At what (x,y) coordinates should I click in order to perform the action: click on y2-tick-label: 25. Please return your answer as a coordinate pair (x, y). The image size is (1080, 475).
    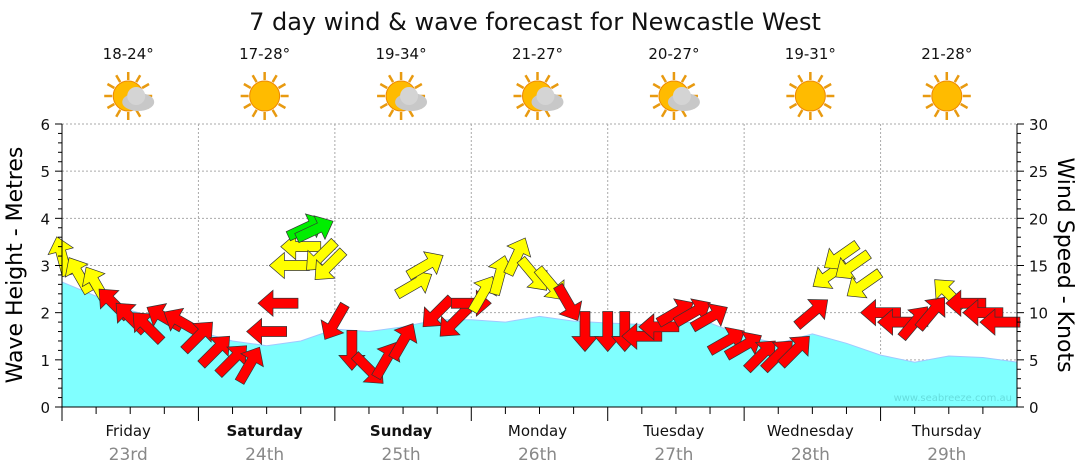
    Looking at the image, I should click on (1038, 172).